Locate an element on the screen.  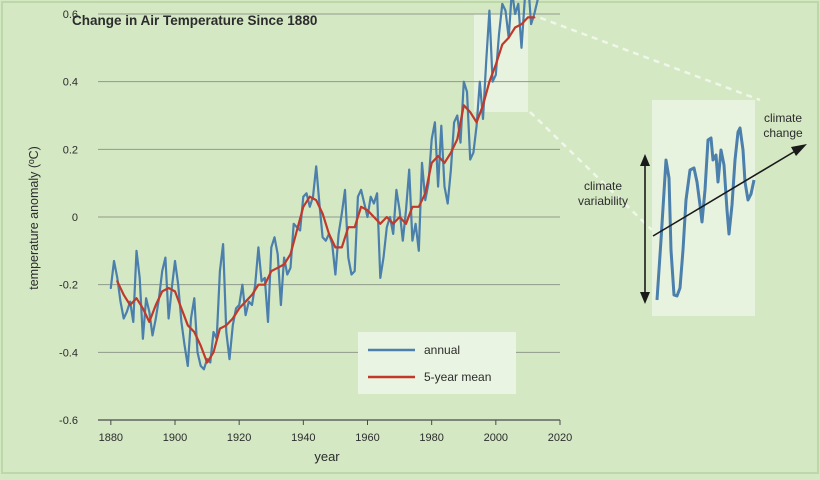
x-tick-label: 1880 is located at coordinates (111, 438).